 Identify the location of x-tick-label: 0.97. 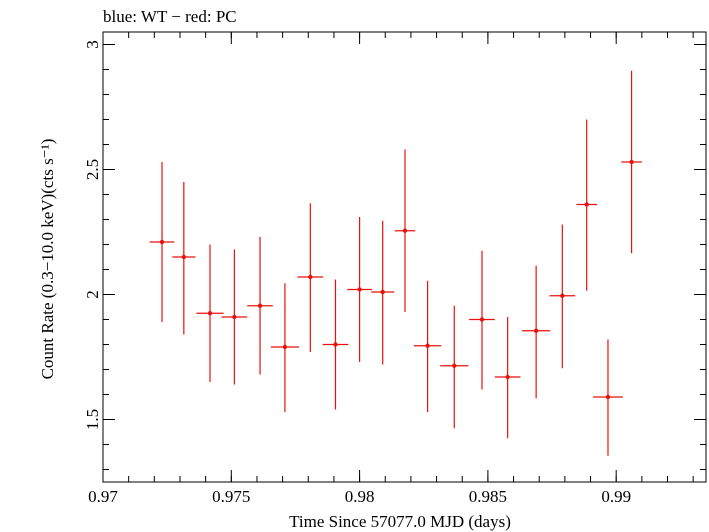
(103, 496).